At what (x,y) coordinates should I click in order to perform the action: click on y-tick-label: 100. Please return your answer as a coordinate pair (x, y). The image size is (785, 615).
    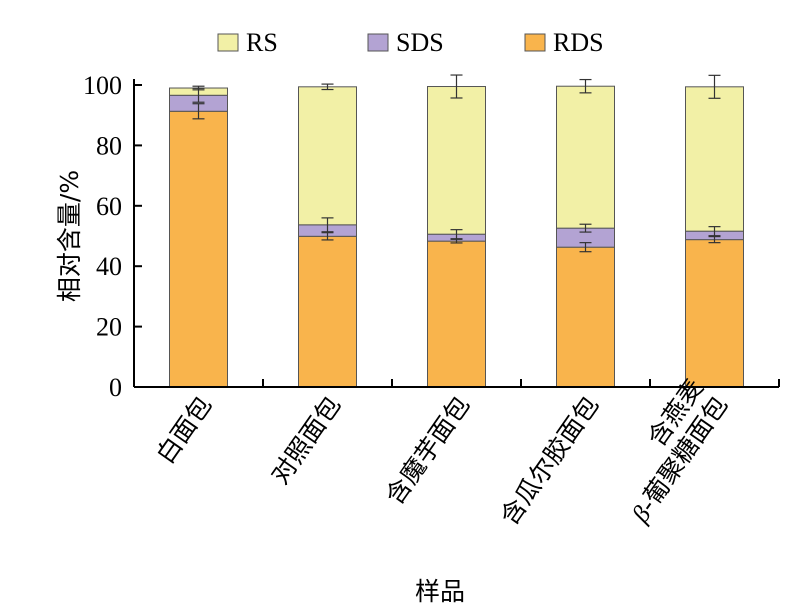
    Looking at the image, I should click on (102, 85).